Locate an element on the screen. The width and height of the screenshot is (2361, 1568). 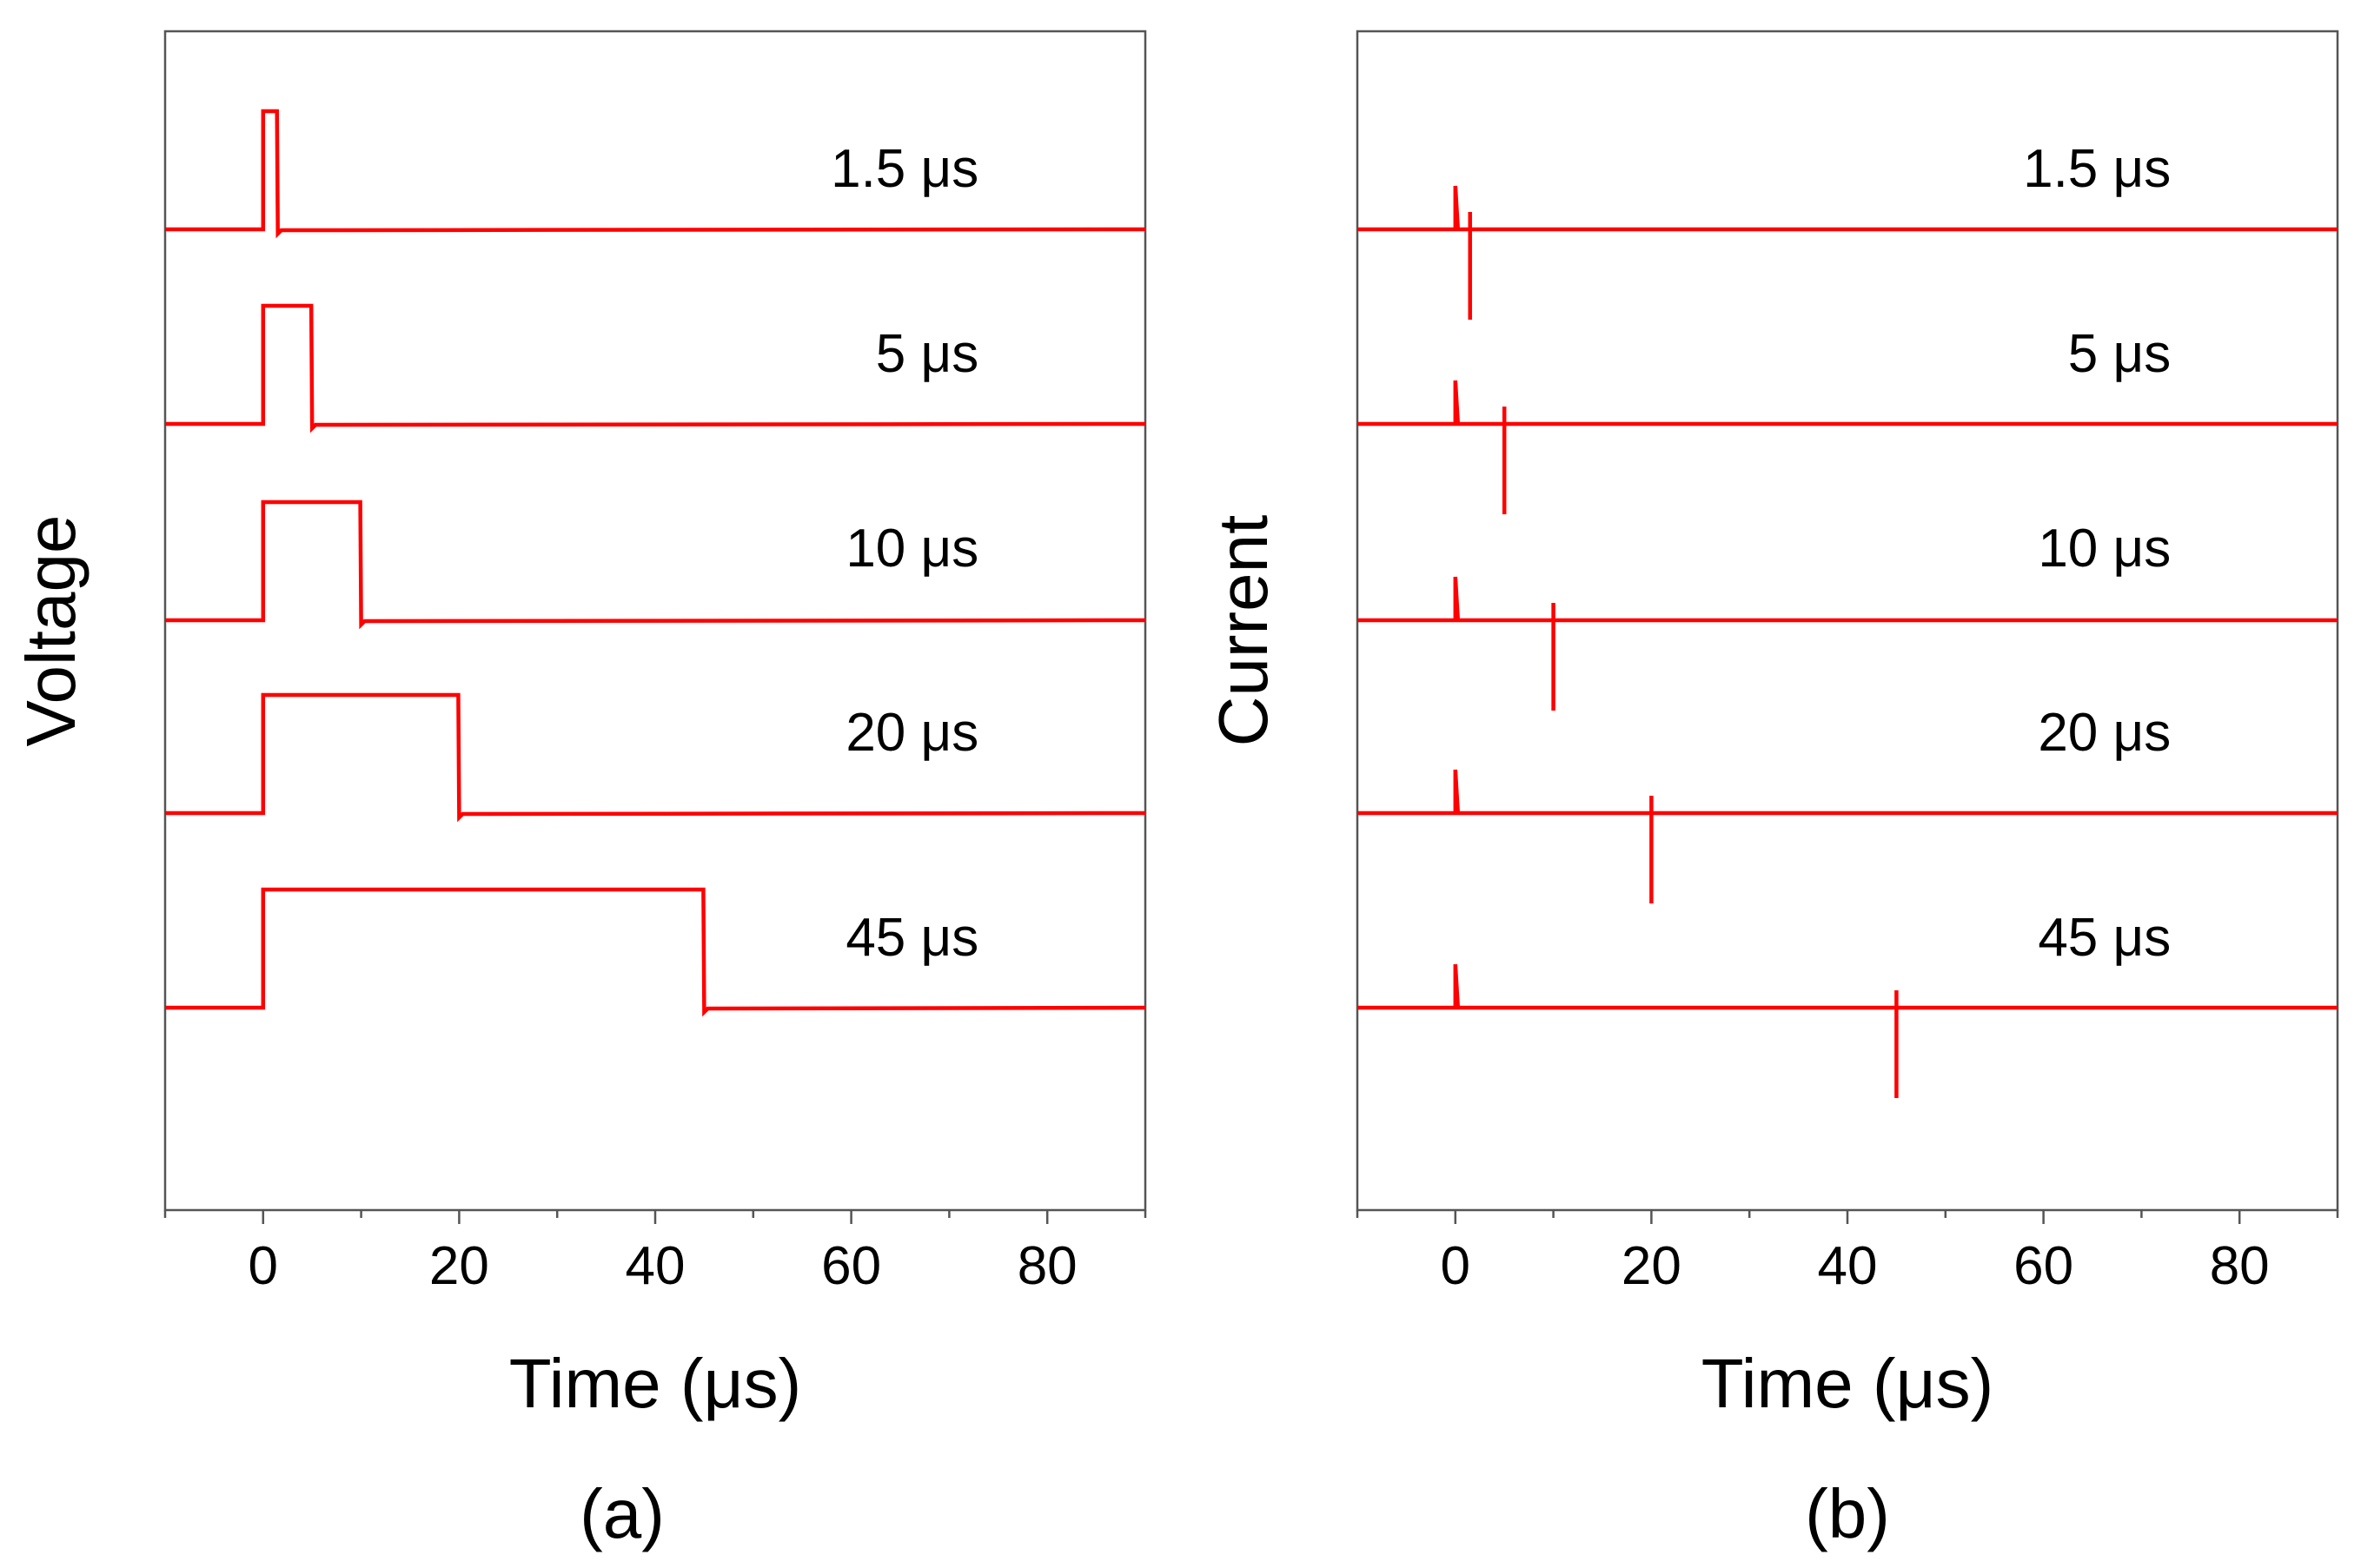
voltage-x-tick-labels: 0 20 40 60 80 is located at coordinates (663, 1266).